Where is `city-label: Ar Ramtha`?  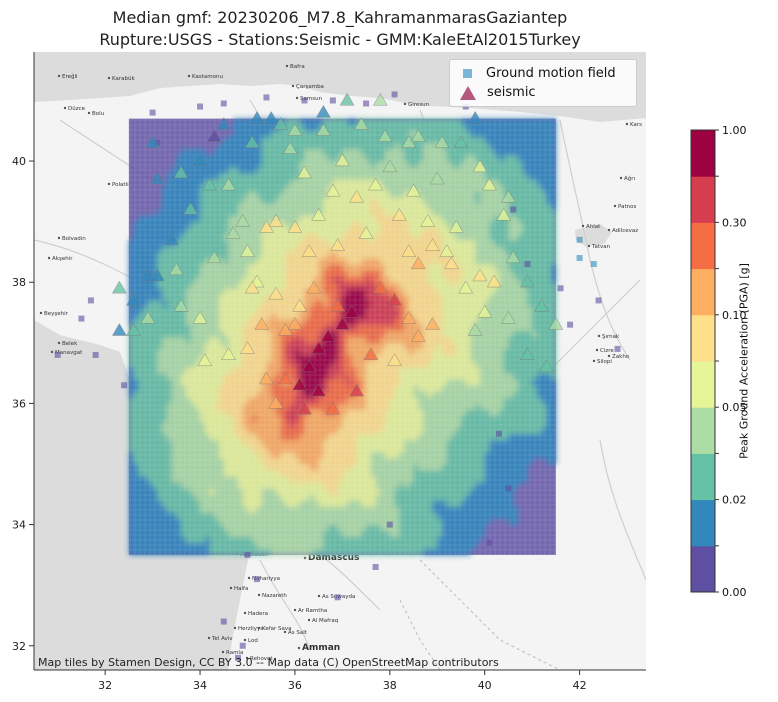
city-label: Ar Ramtha is located at coordinates (312, 611).